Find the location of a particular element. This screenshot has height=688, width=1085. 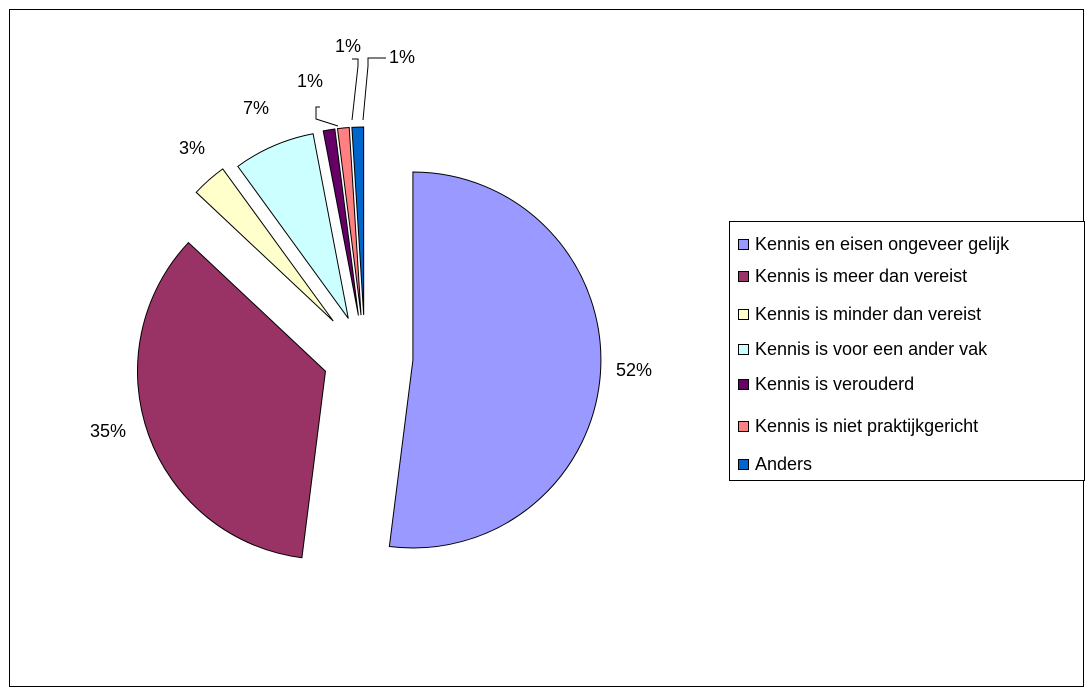

legend-label-kennis-niet-praktijk: Kennis is niet praktijkgericht is located at coordinates (867, 425).